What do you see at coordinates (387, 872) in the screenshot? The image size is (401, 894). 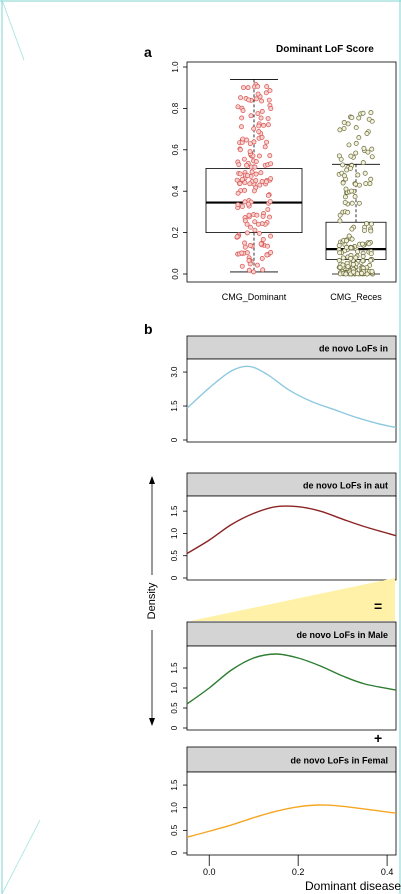 I see `x-tick-label: 0.4` at bounding box center [387, 872].